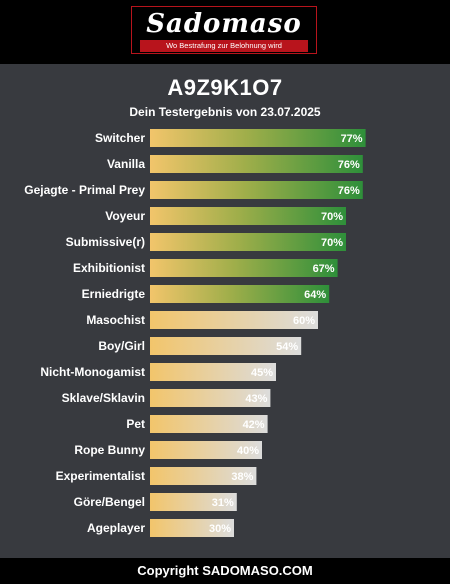 The image size is (450, 584). I want to click on category-label: Exhibitionist, so click(109, 268).